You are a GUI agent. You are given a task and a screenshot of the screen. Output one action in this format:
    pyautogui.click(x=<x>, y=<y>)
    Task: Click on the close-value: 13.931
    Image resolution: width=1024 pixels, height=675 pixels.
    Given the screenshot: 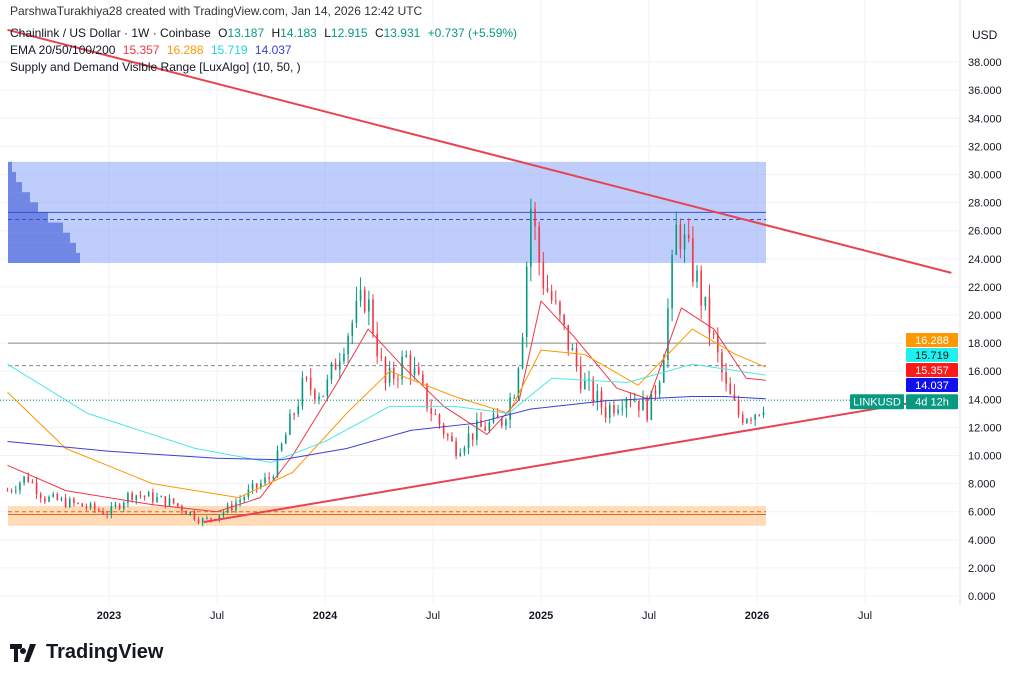 What is the action you would take?
    pyautogui.click(x=402, y=33)
    